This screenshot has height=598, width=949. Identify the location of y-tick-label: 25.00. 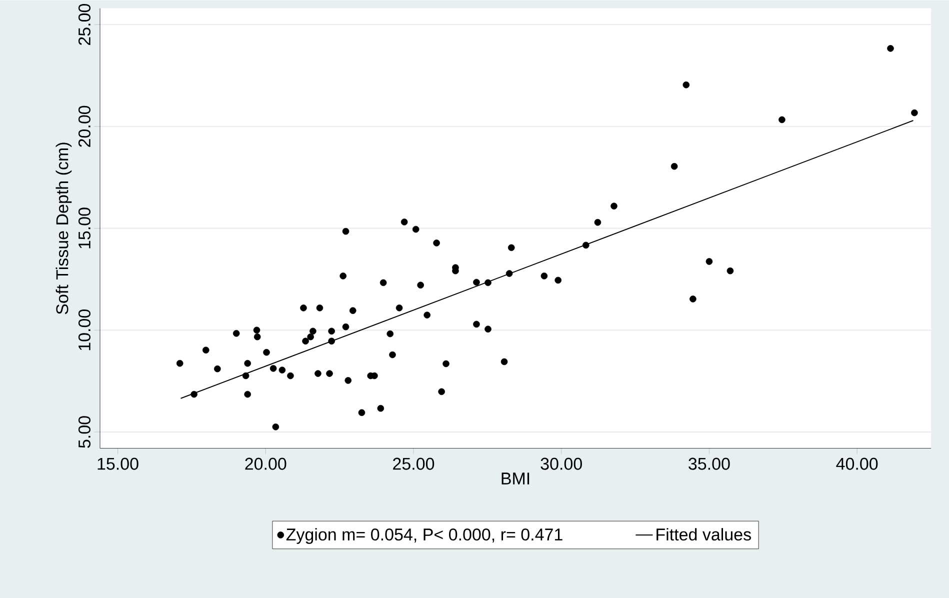
(84, 24).